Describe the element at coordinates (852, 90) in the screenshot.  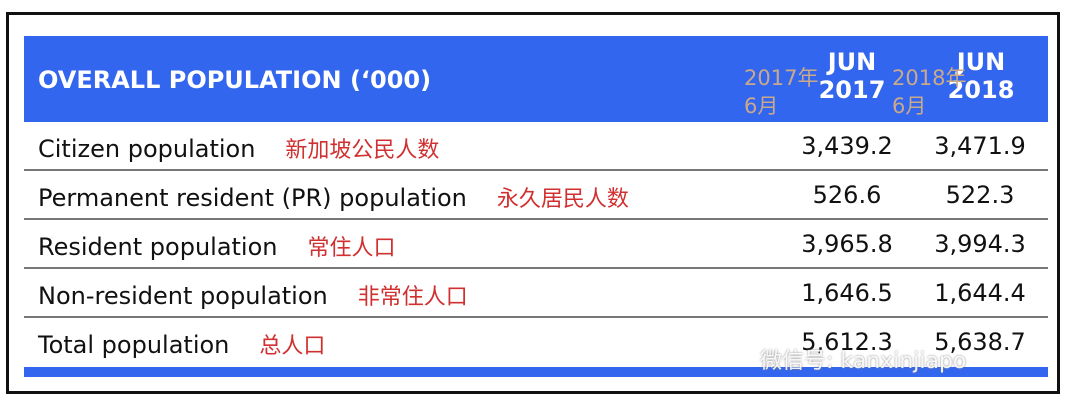
I see `col-year: 2017` at that location.